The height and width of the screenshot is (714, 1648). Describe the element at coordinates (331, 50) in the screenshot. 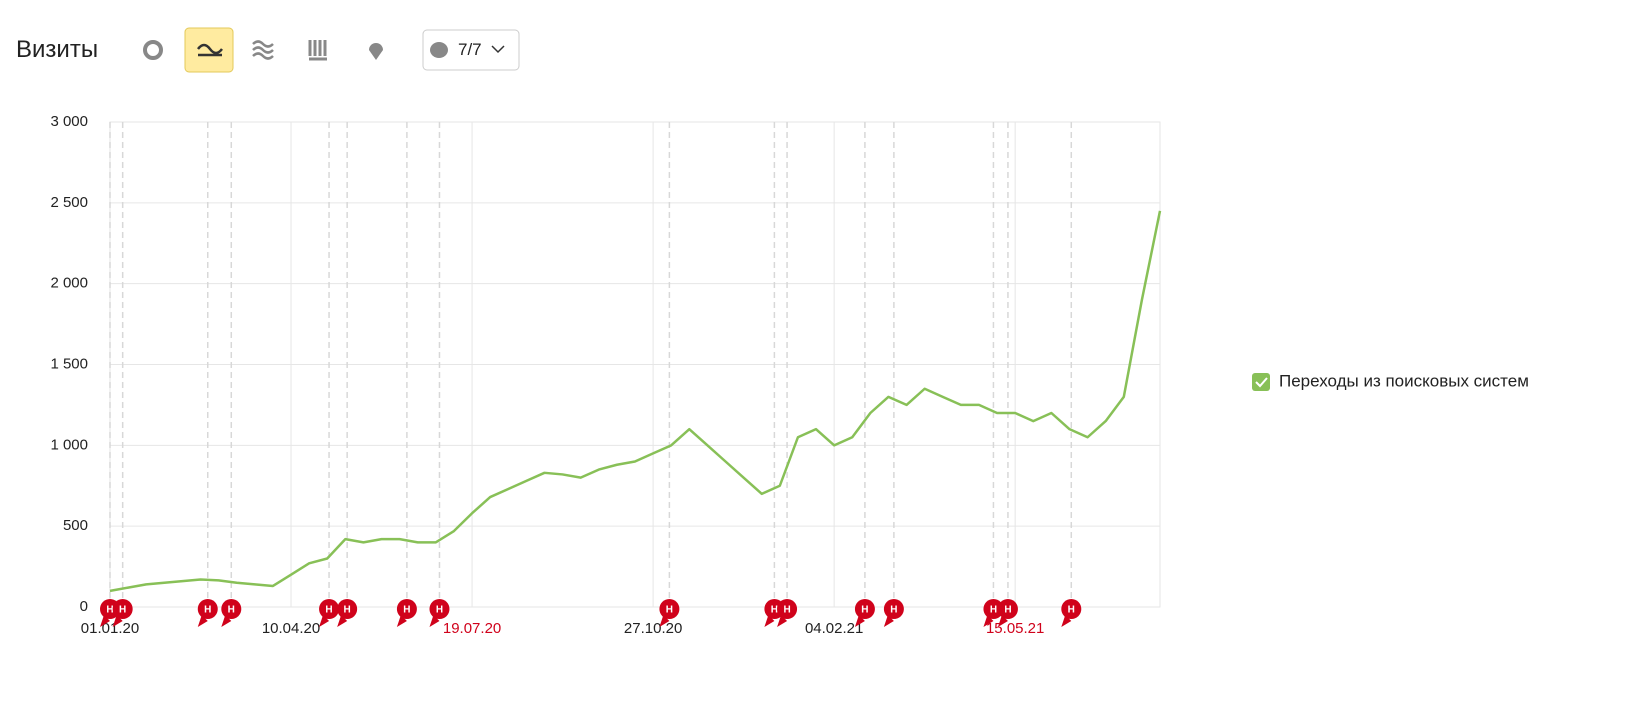

I see `view-icons` at that location.